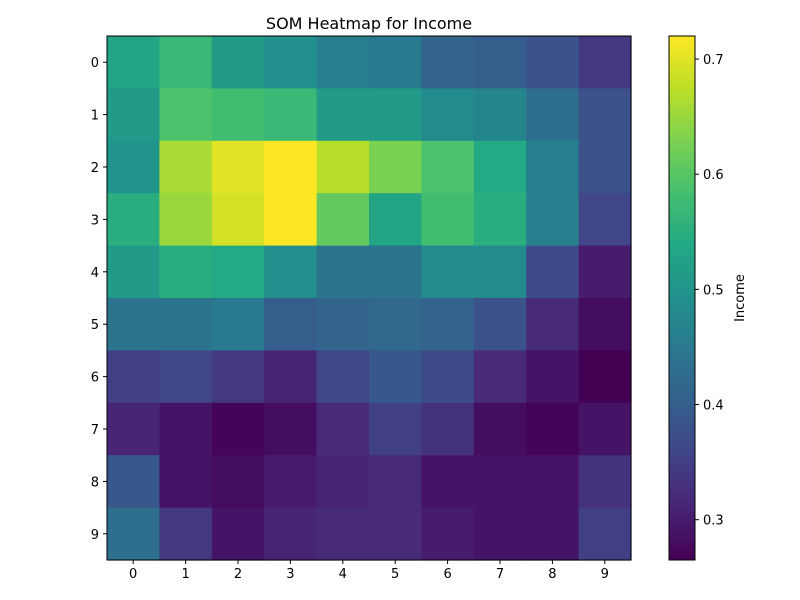  Describe the element at coordinates (95, 220) in the screenshot. I see `y-tick-label: 3` at that location.